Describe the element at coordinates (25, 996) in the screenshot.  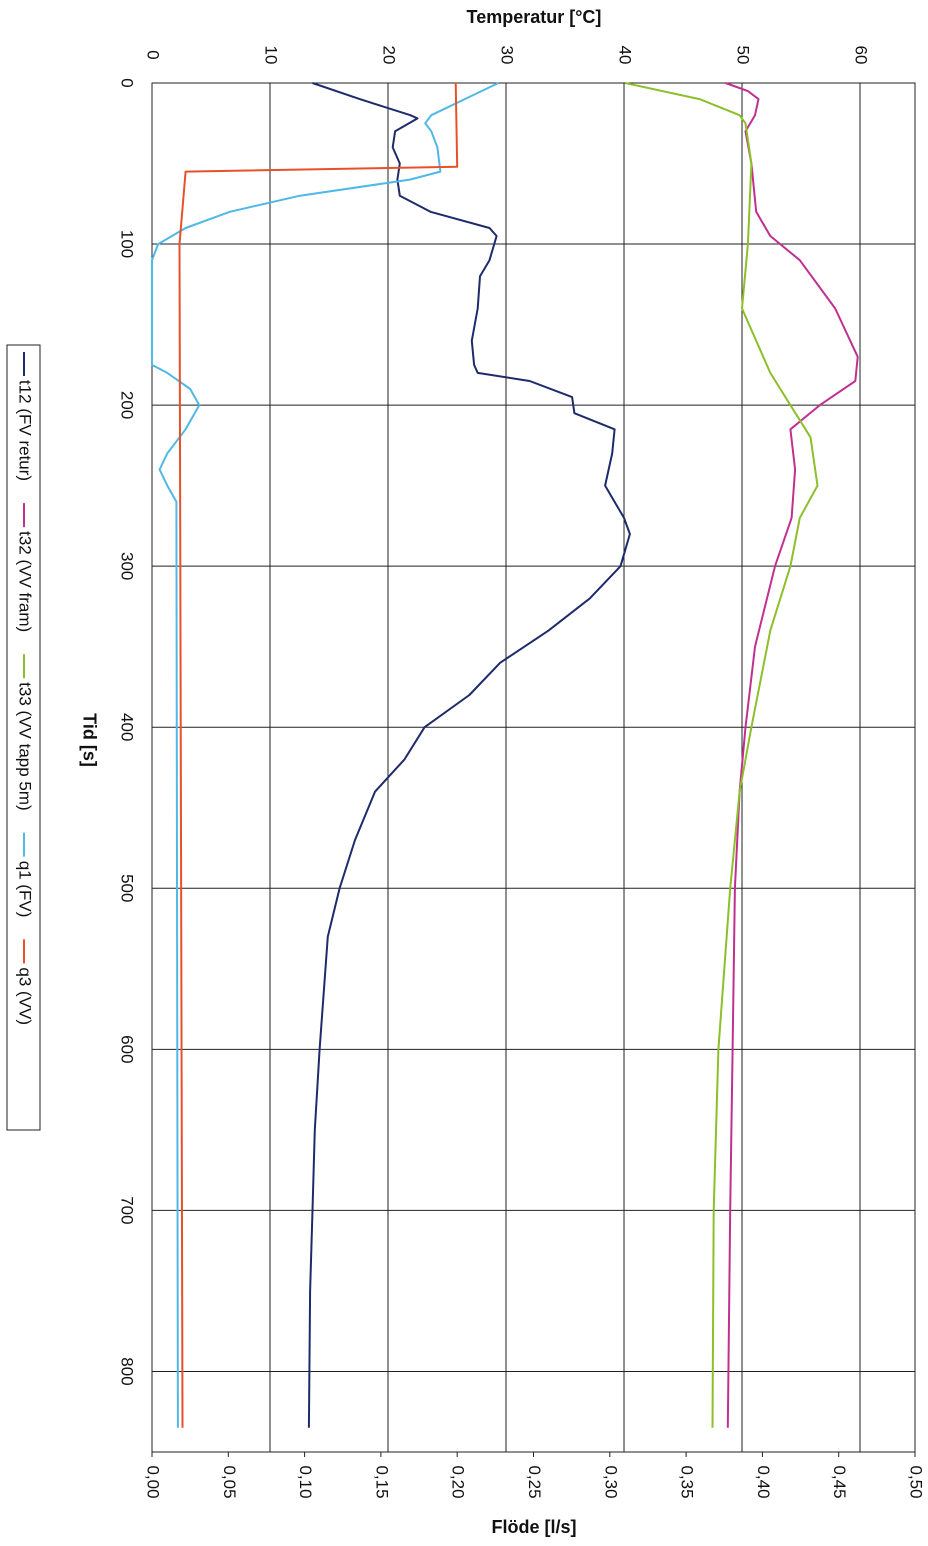
I see `legend-label: q3 (VV)` at that location.